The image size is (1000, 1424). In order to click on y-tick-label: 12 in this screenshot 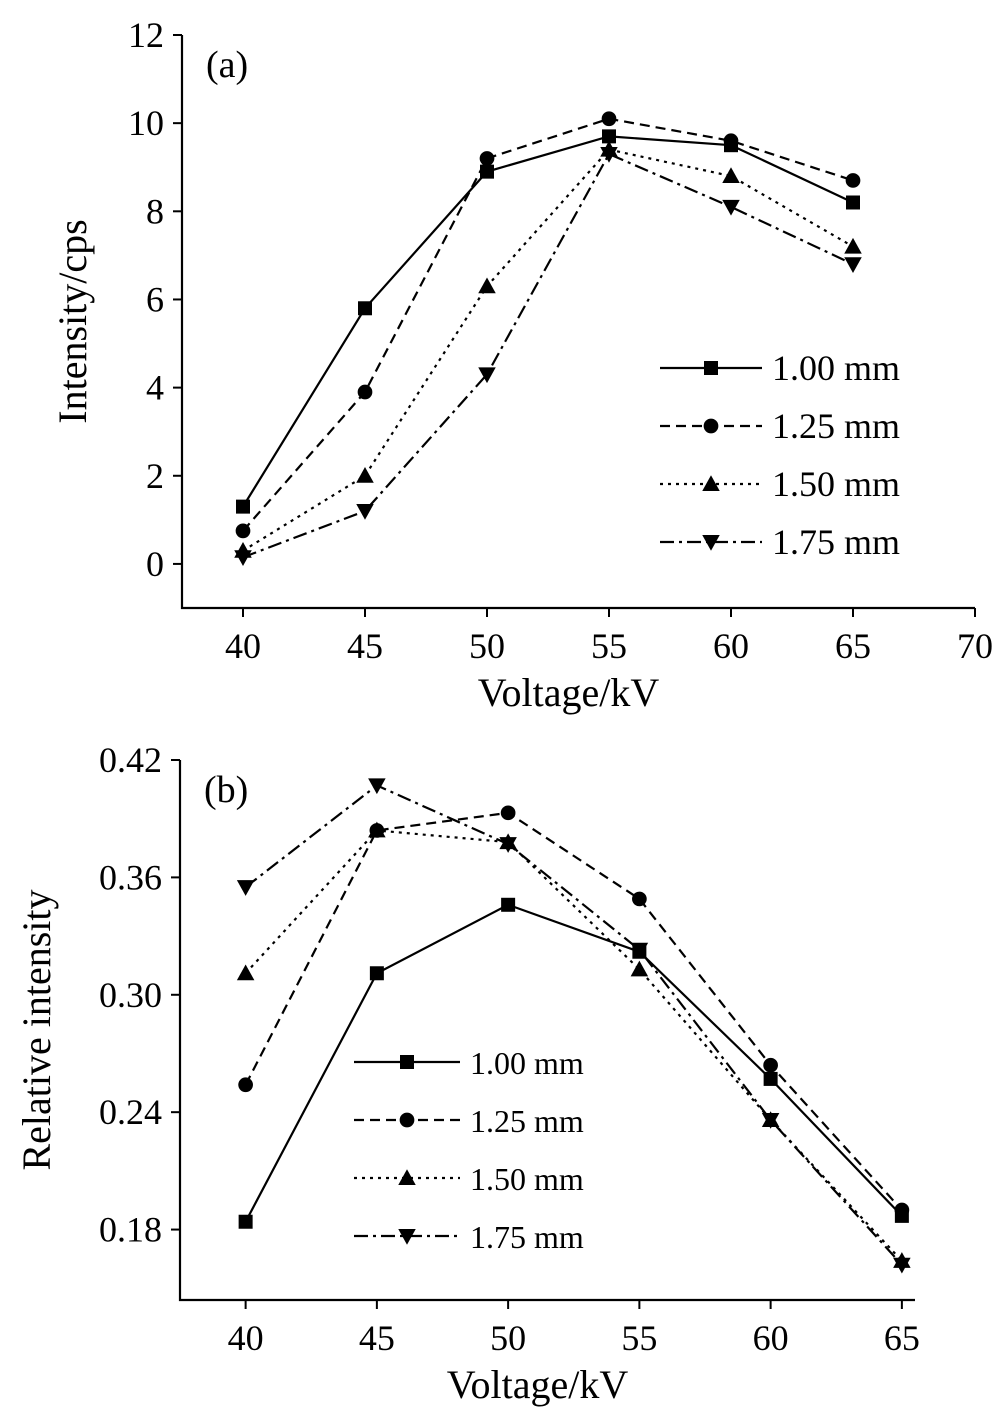, I will do `click(146, 35)`.